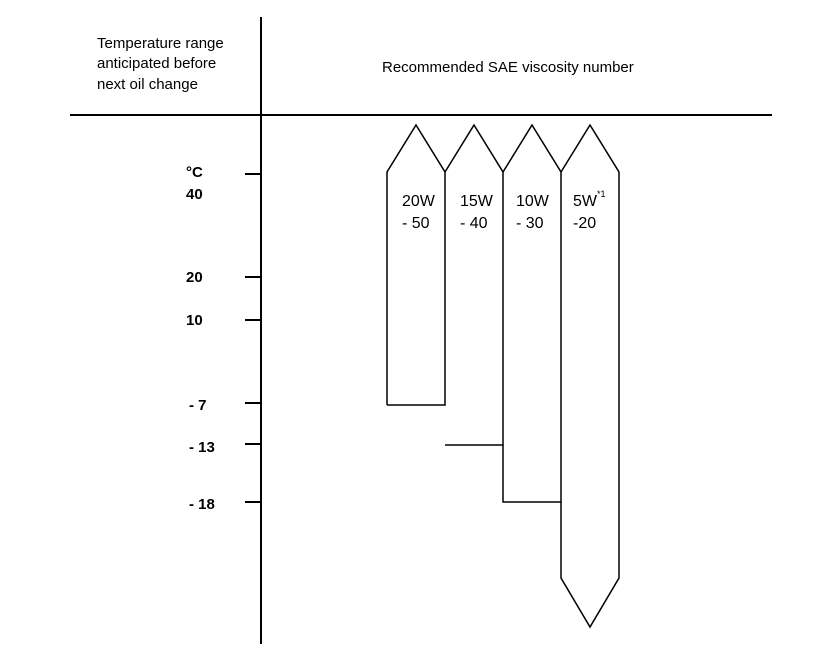 The height and width of the screenshot is (664, 816). I want to click on tick-label-40: 40, so click(194, 194).